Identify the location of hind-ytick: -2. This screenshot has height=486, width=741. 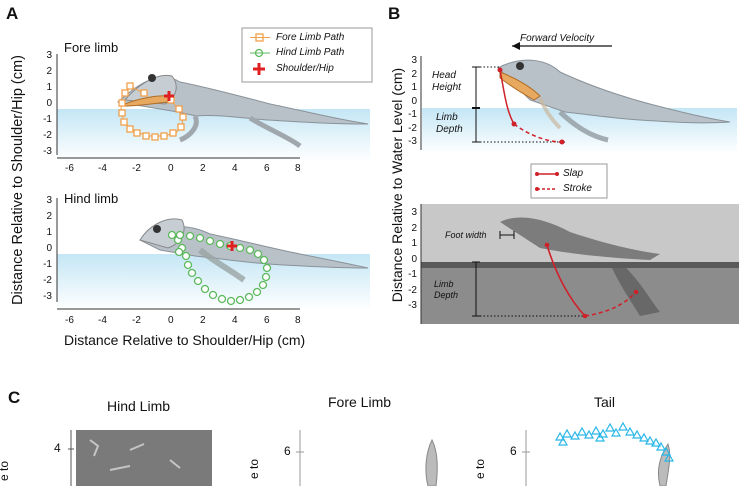
(47, 280).